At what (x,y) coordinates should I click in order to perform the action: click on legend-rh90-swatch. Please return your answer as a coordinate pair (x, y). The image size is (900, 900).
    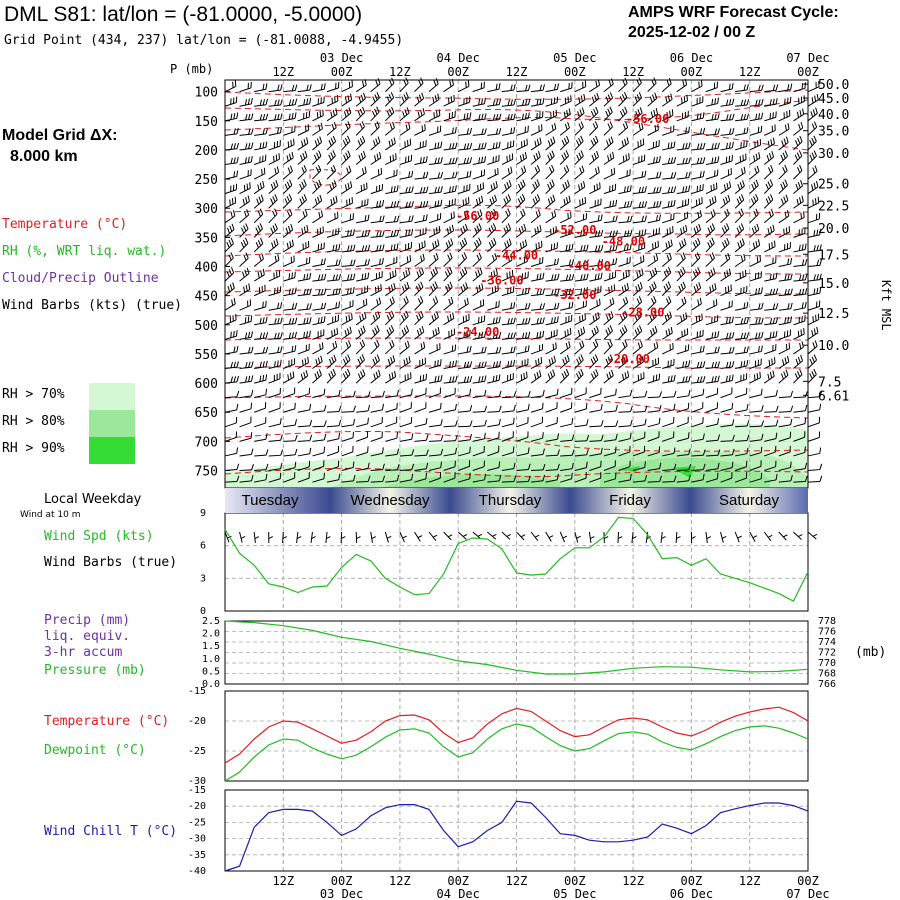
    Looking at the image, I should click on (112, 450).